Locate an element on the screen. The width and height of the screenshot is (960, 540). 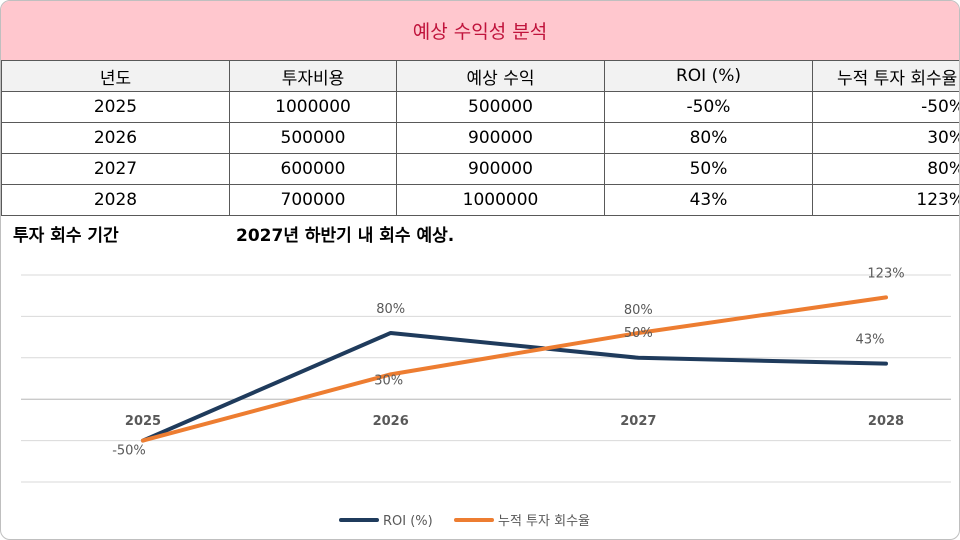
page-title: 예상 수익성 분석 is located at coordinates (480, 32).